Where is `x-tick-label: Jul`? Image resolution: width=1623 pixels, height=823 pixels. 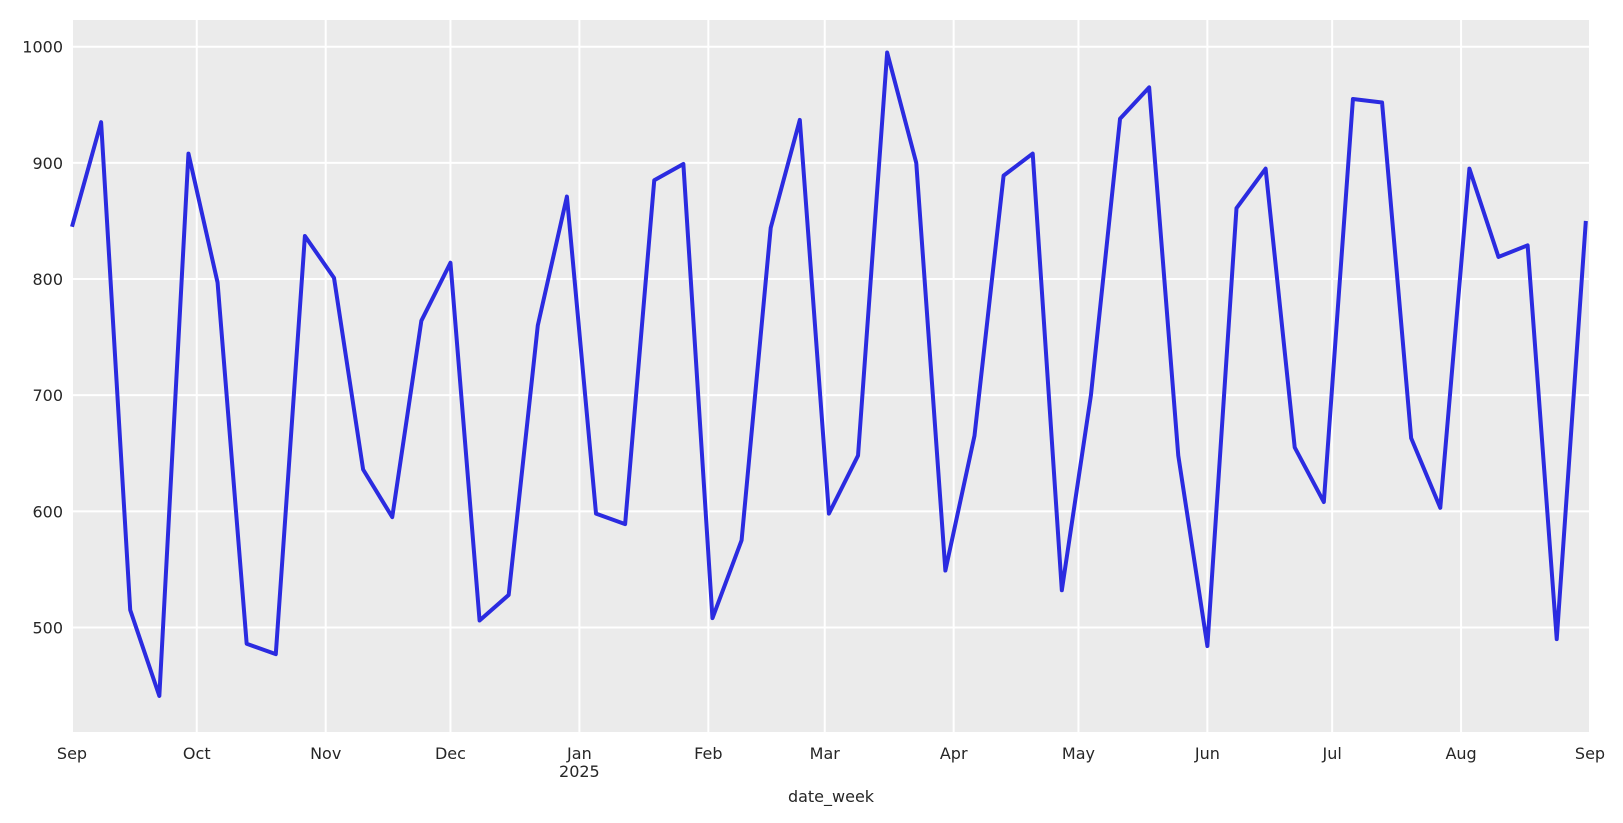
x-tick-label: Jul is located at coordinates (1331, 753).